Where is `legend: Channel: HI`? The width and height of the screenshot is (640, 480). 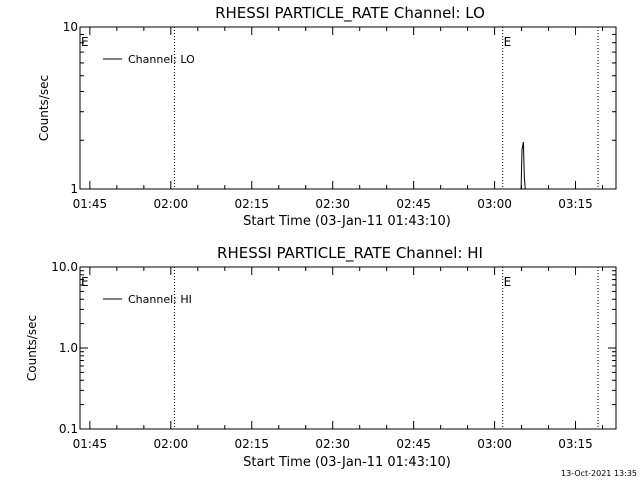
legend: Channel: HI is located at coordinates (147, 299).